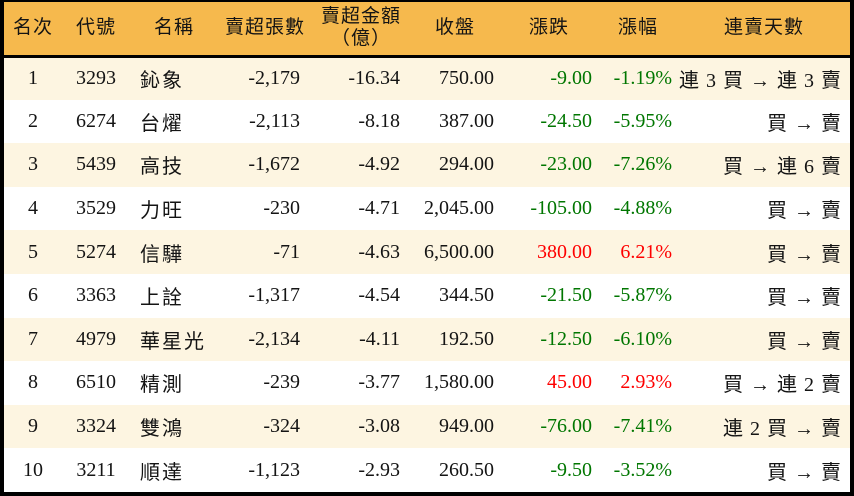 This screenshot has height=496, width=854. Describe the element at coordinates (162, 254) in the screenshot. I see `cell-name: 信驊` at that location.